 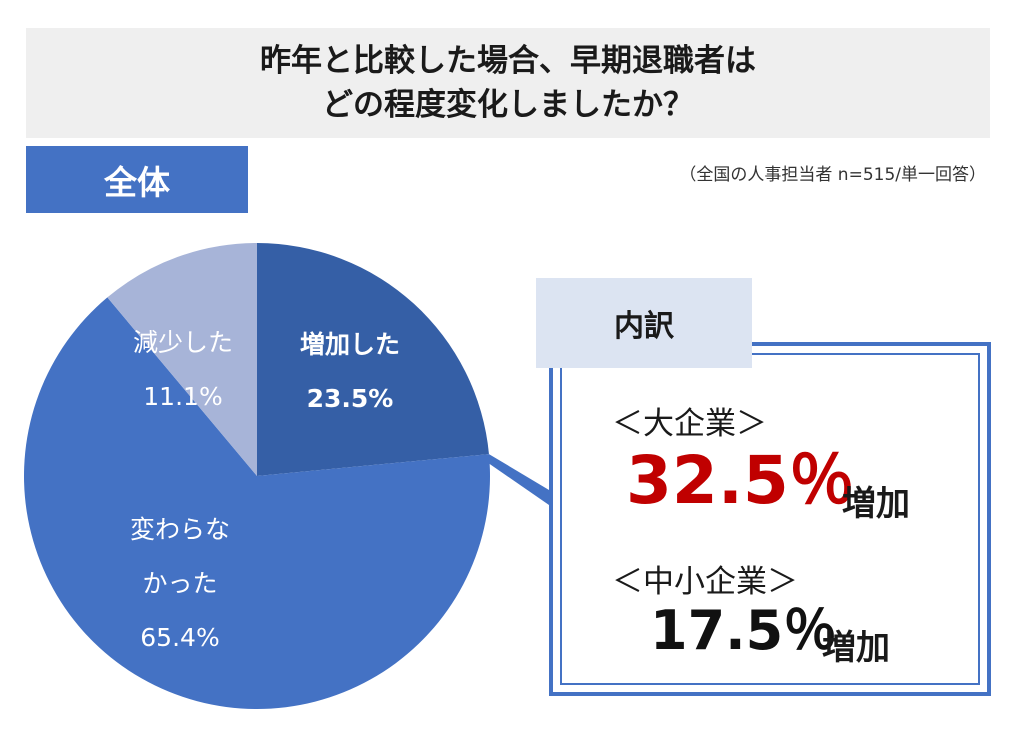 What do you see at coordinates (180, 637) in the screenshot?
I see `slice-label-unchanged-value: 65.4%` at bounding box center [180, 637].